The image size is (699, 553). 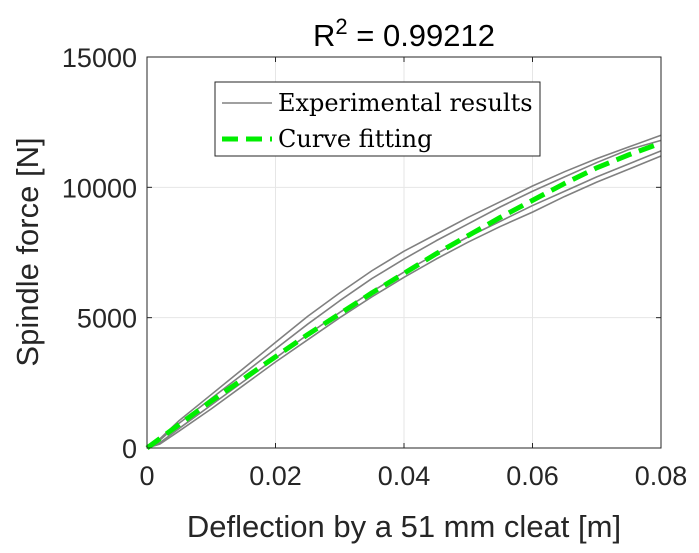 What do you see at coordinates (107, 319) in the screenshot?
I see `y-tick-label: 5000` at bounding box center [107, 319].